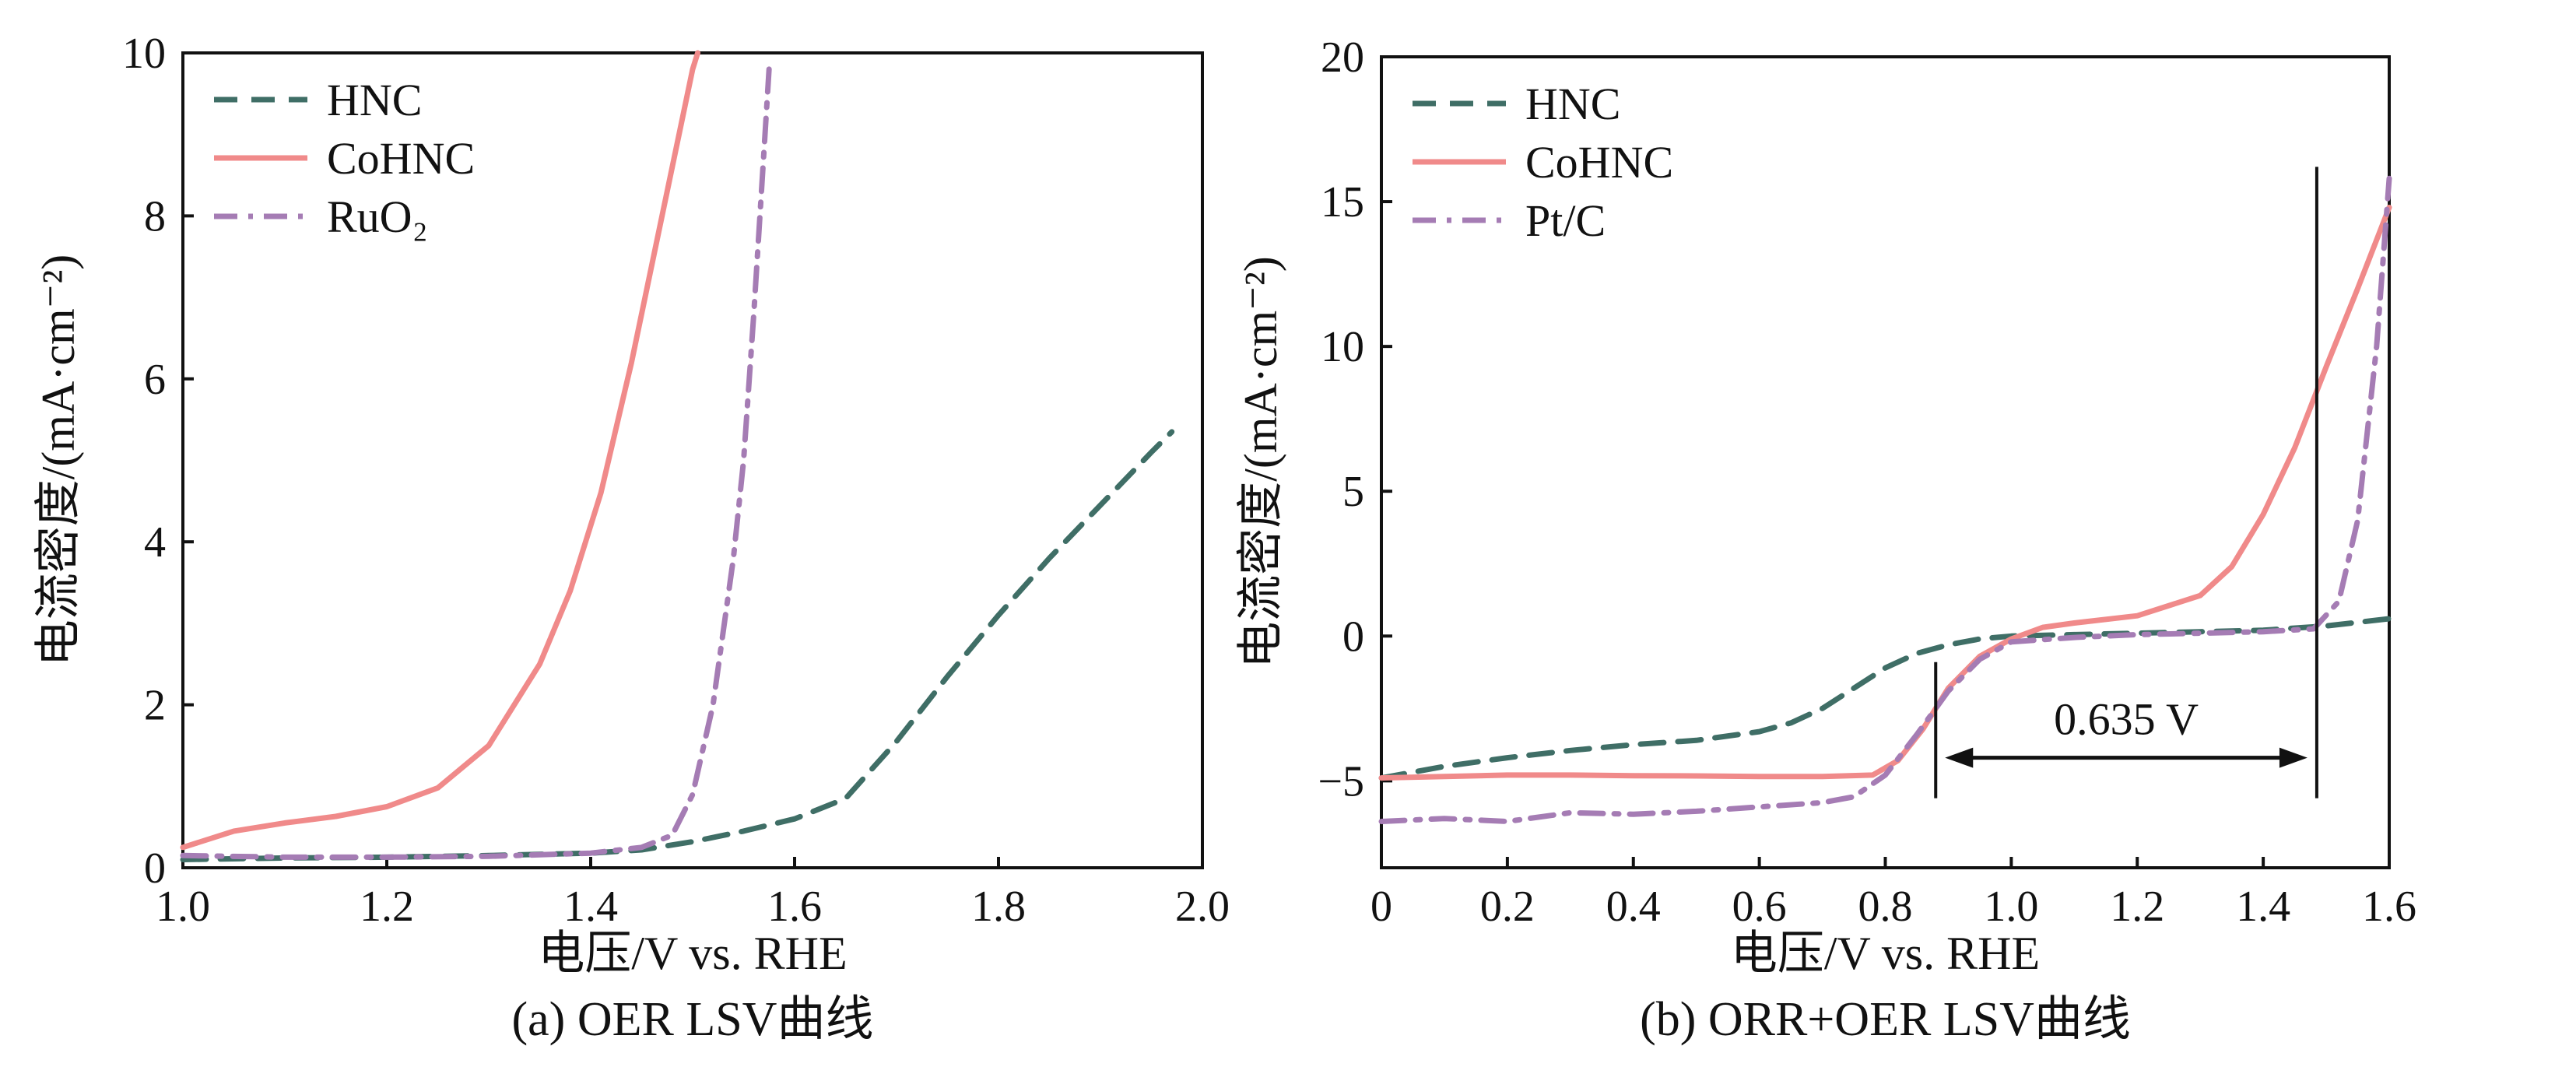  I want to click on x-tick-label: 2.0, so click(1203, 907).